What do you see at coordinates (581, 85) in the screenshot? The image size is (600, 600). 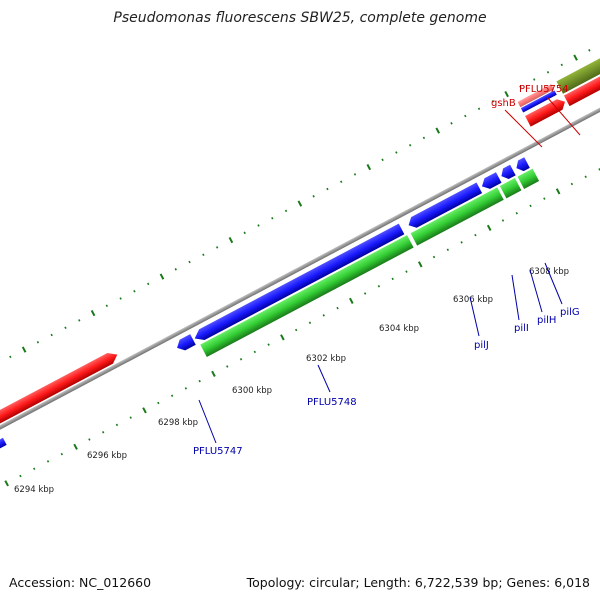 I see `forward-cds-feature-right-b` at bounding box center [581, 85].